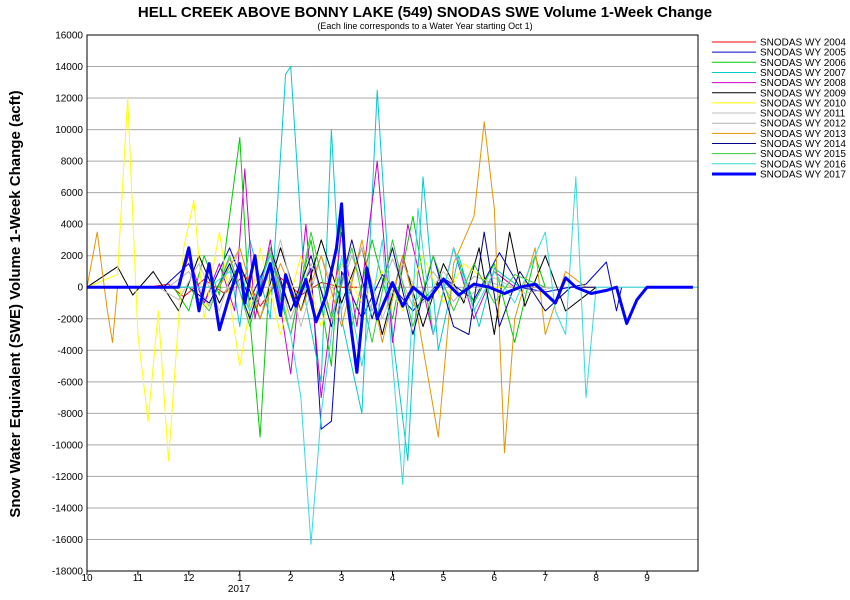 This screenshot has height=600, width=850. I want to click on legend-label: SNODAS WY 2007, so click(803, 73).